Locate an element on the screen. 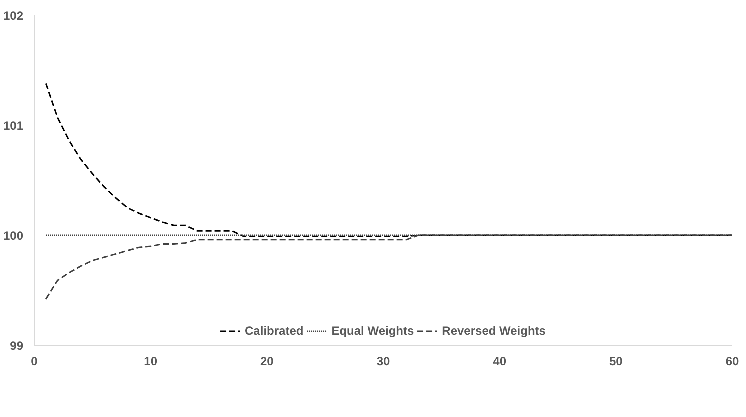  x-tick-label: 40 is located at coordinates (500, 361).